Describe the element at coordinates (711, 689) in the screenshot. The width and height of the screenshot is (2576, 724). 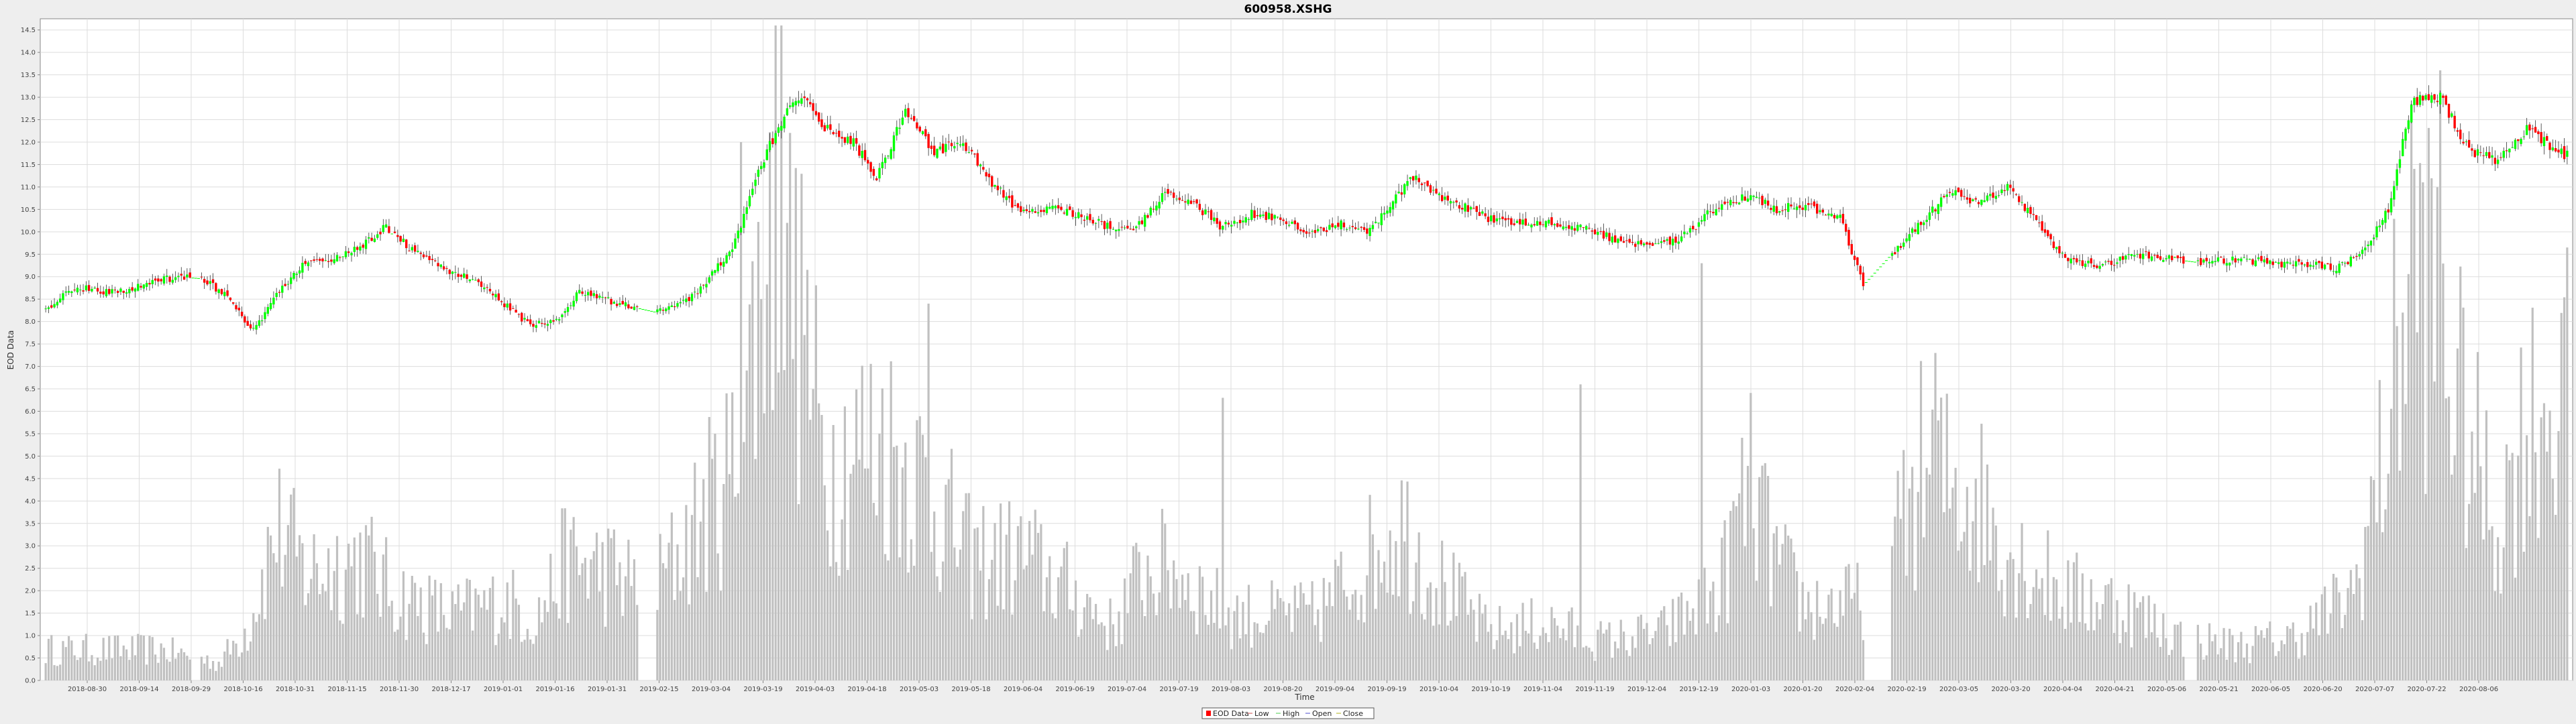
I see `x-tick-label: 2019-03-04` at that location.